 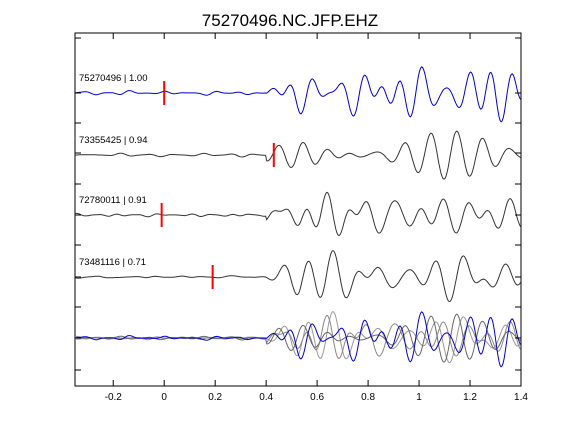 I want to click on trace-label: 72780011 | 0.91, so click(x=113, y=200).